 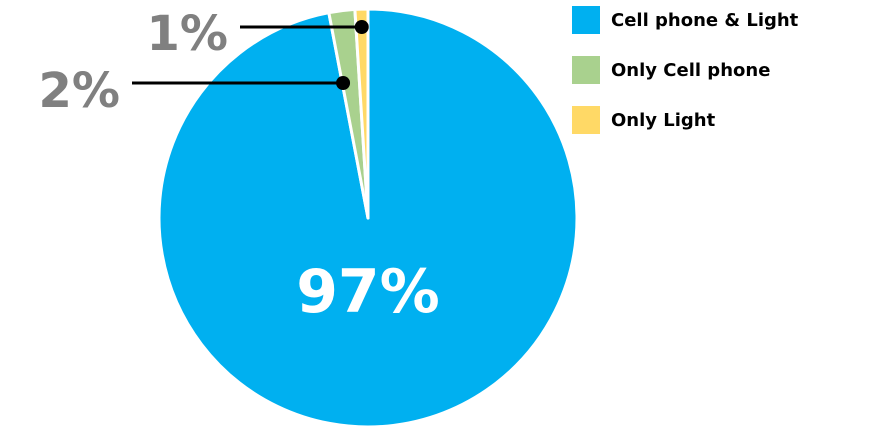 What do you see at coordinates (691, 70) in the screenshot?
I see `legend-label-only-cell-phone: Only Cell phone` at bounding box center [691, 70].